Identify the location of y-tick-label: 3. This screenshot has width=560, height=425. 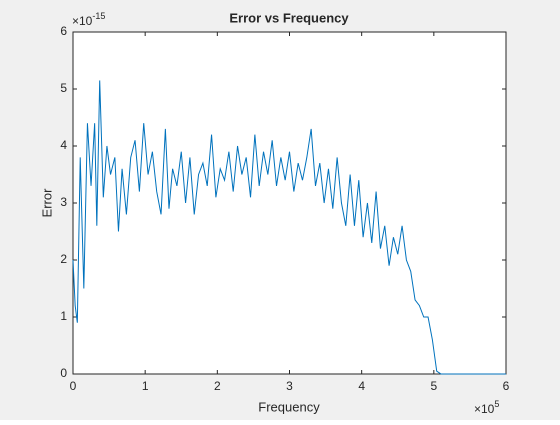
(63, 202).